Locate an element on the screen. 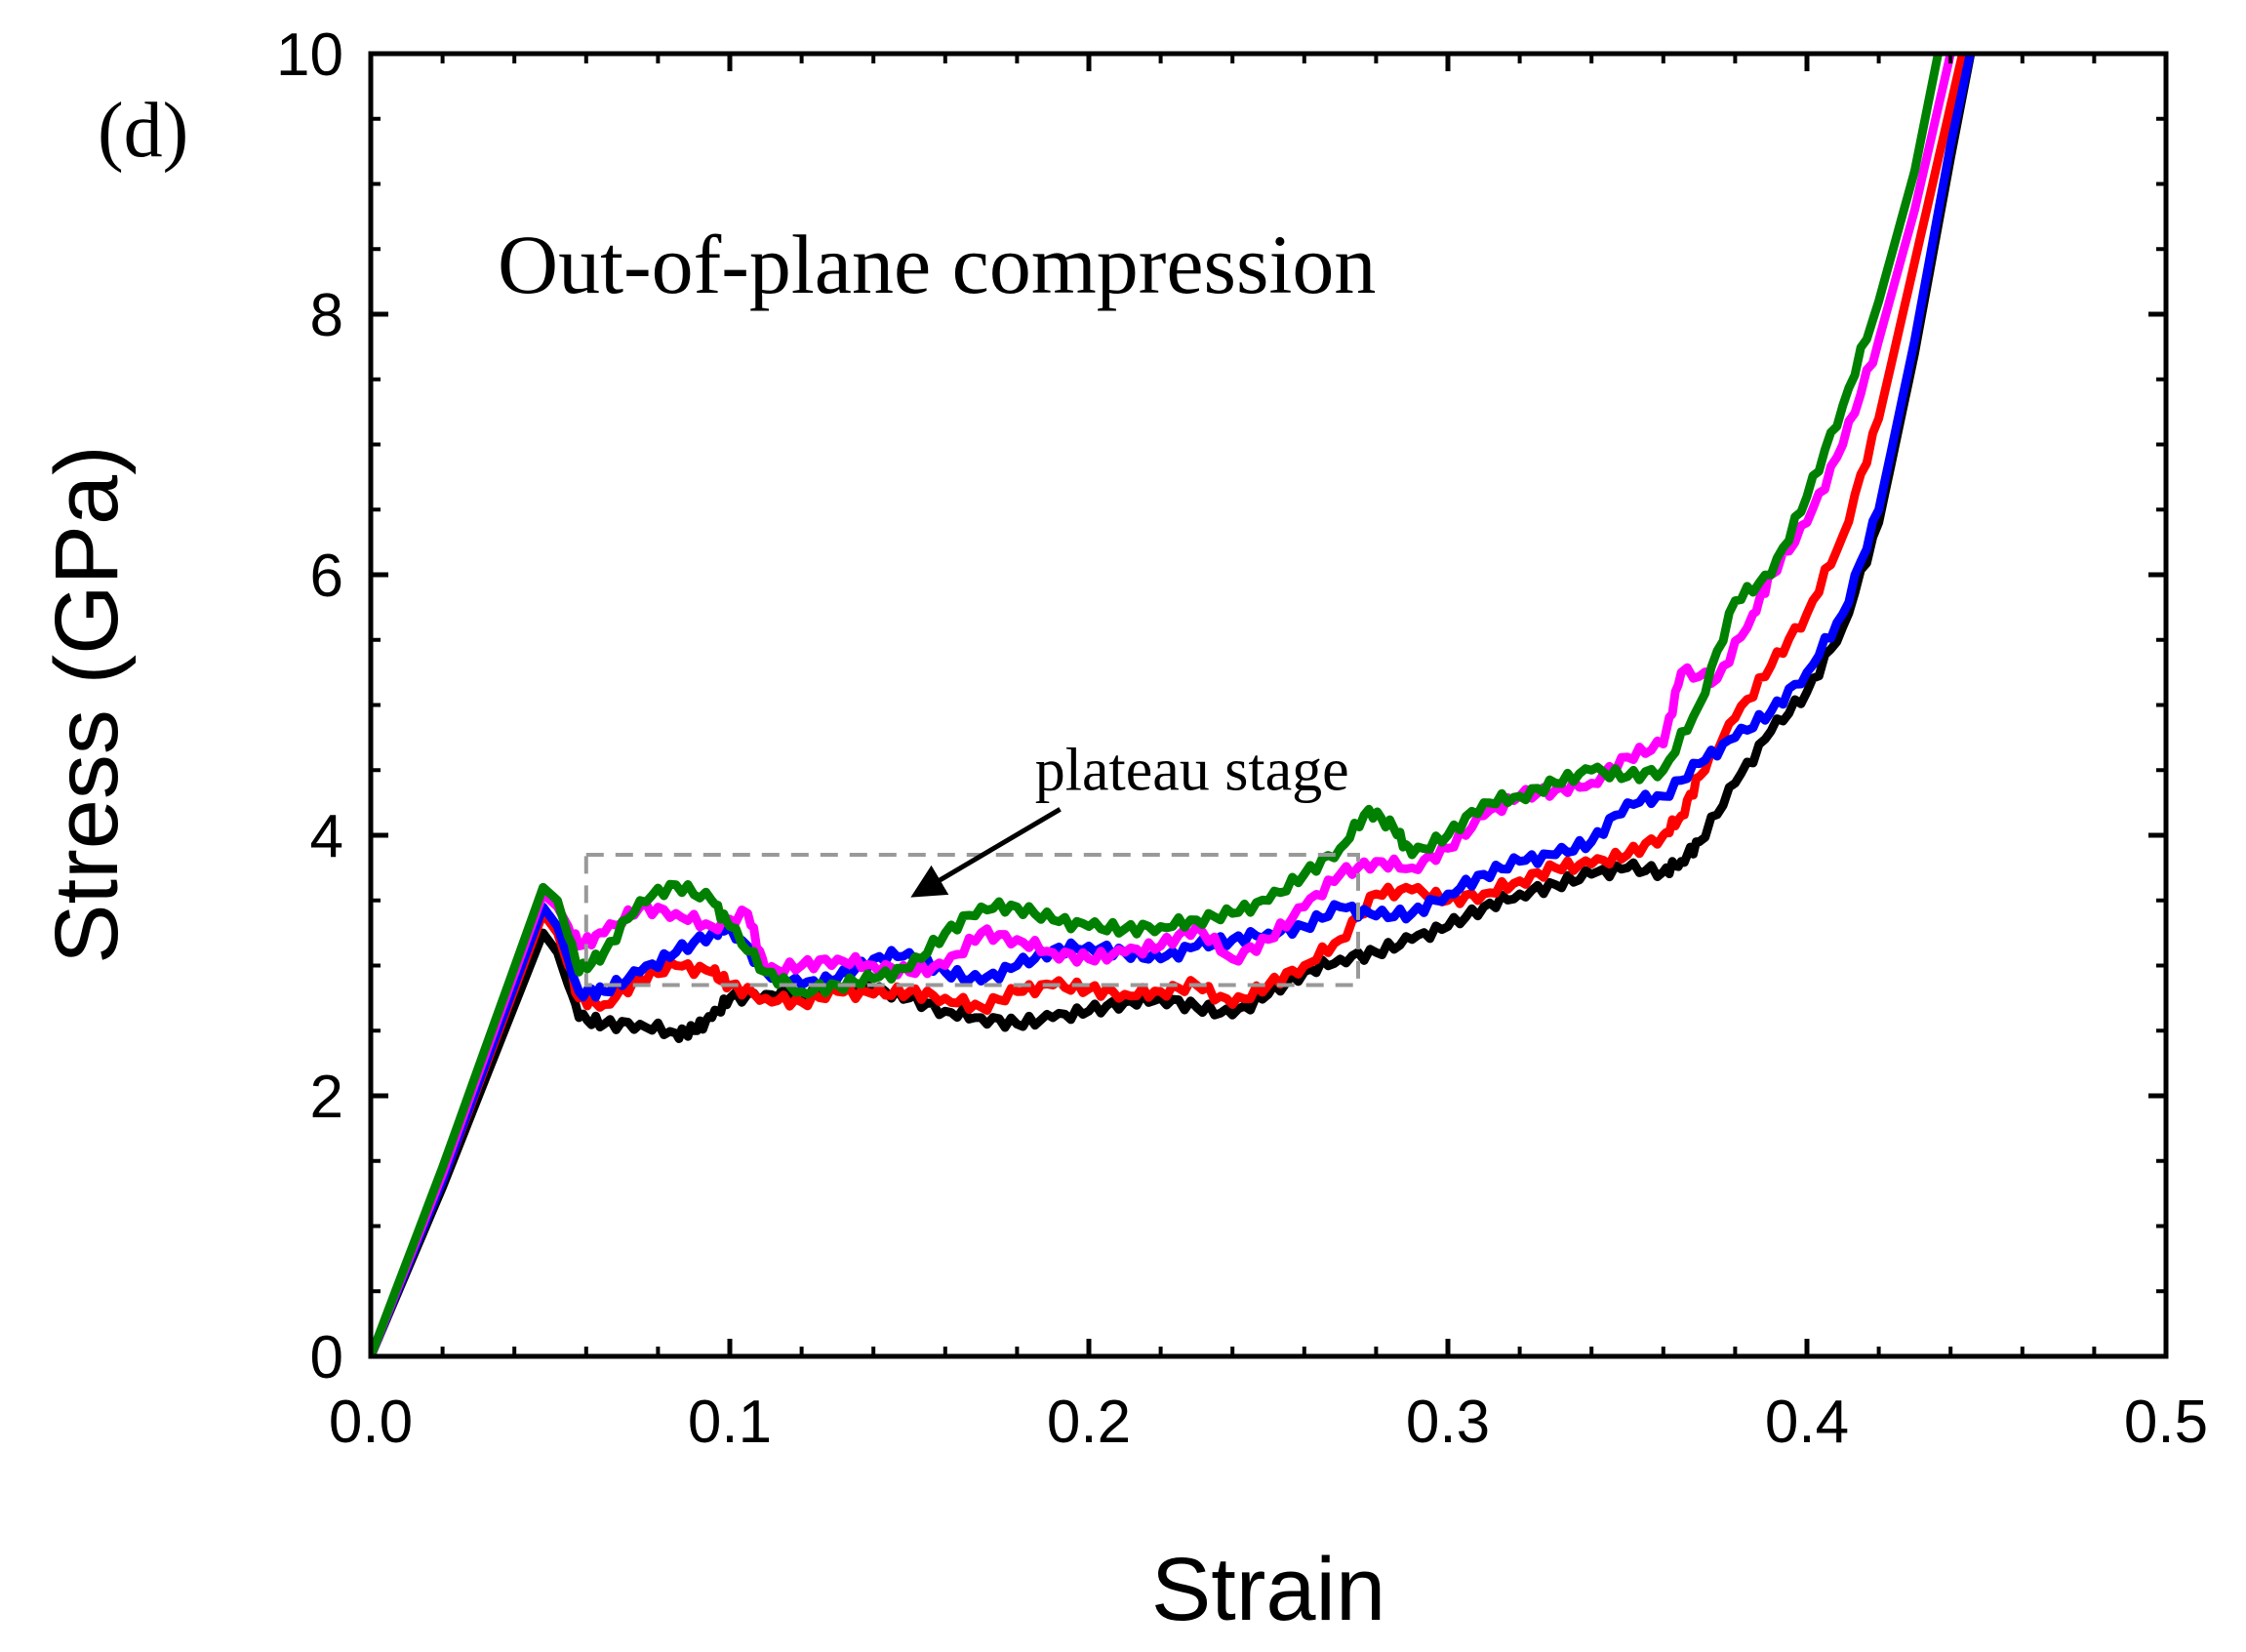 The image size is (2246, 1652). y-tick-label: 10 is located at coordinates (309, 55).